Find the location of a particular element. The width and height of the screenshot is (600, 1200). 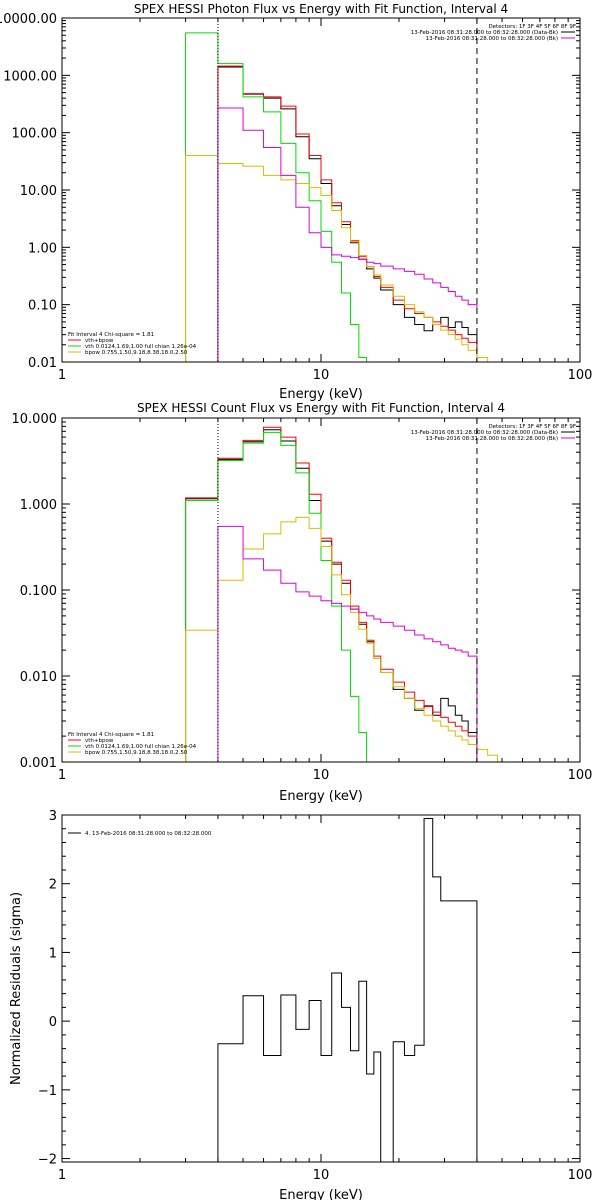

y-tick-label: 10.00 is located at coordinates (38, 191).